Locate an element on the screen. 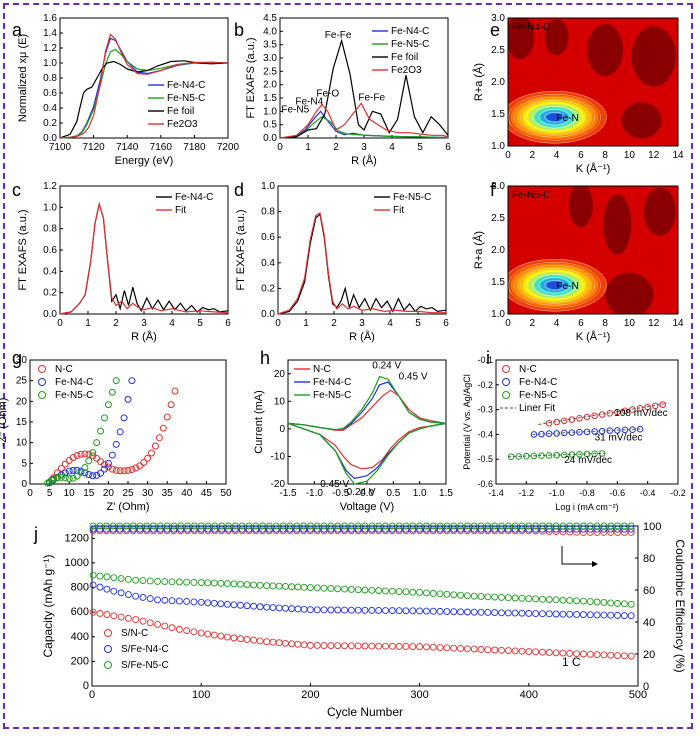 This screenshot has height=736, width=700. y-tick-label: 25 is located at coordinates (22, 381).